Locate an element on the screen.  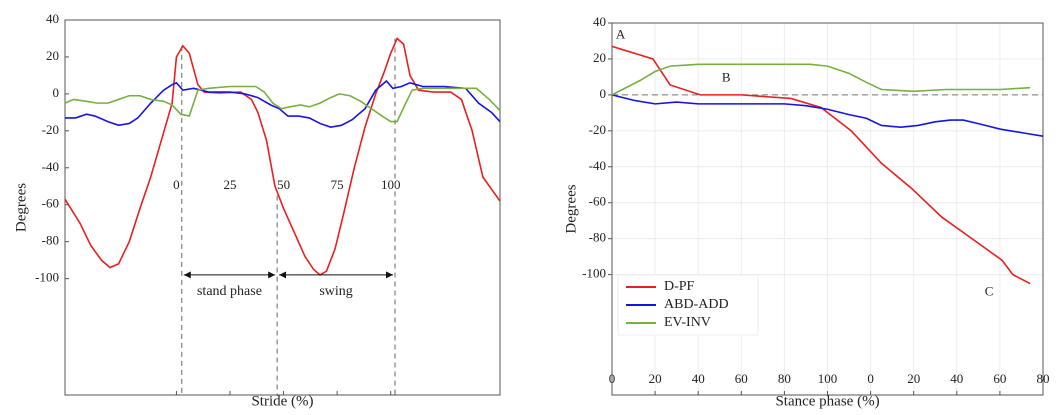
legend-label: ABD-ADD is located at coordinates (696, 304).